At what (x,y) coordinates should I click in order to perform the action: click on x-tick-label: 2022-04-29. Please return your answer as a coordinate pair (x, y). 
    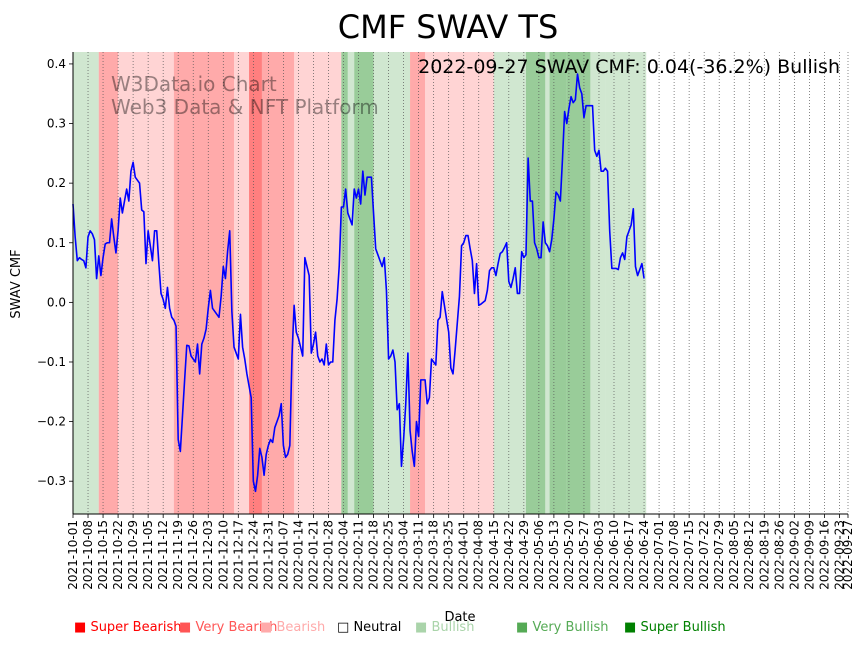
    Looking at the image, I should click on (524, 555).